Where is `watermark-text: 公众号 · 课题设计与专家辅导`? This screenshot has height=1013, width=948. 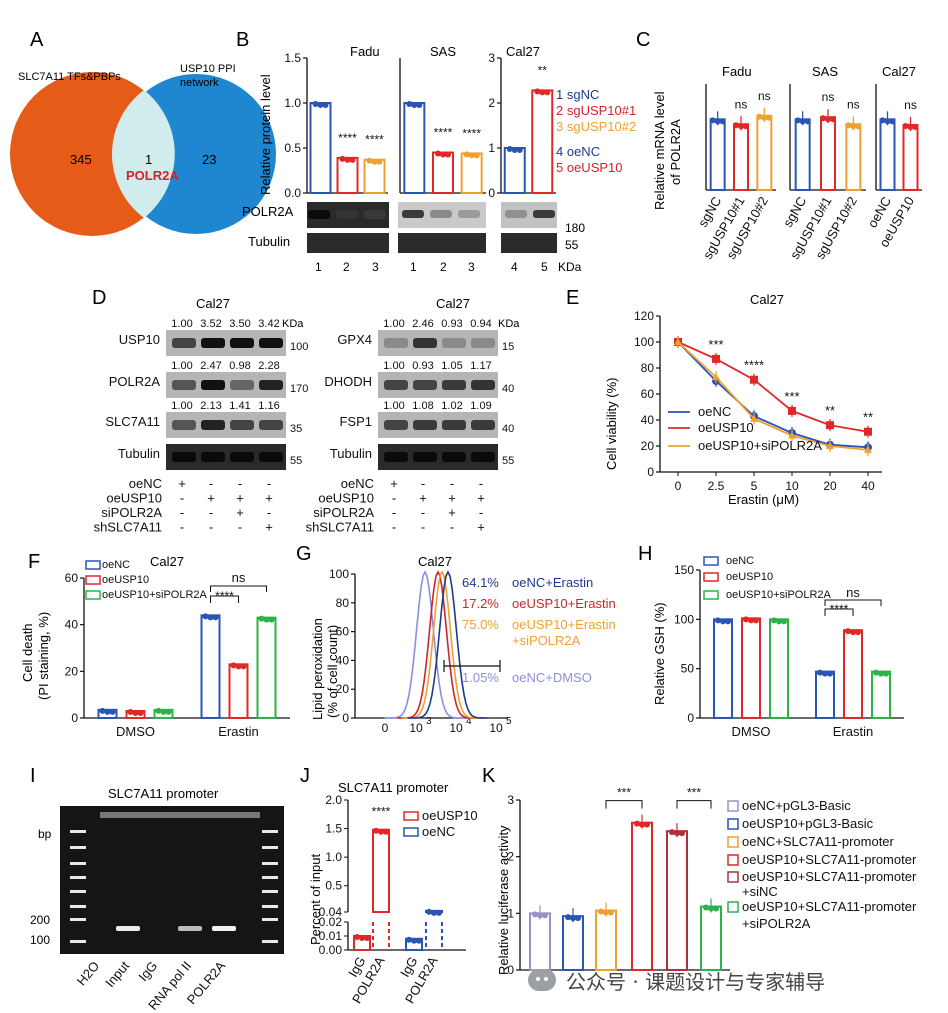 watermark-text: 公众号 · 课题设计与专家辅导 is located at coordinates (696, 981).